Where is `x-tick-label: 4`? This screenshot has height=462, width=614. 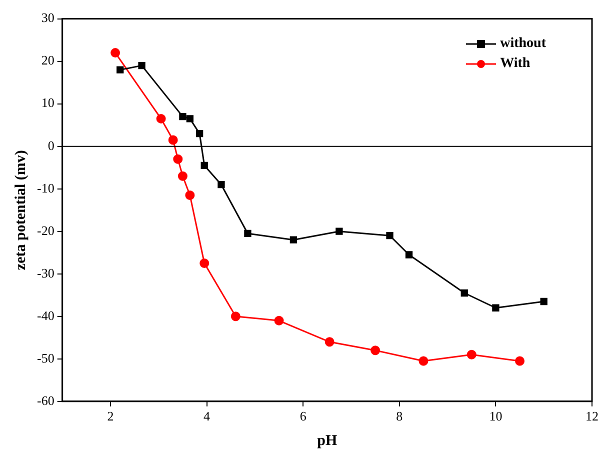
x-tick-label: 4 is located at coordinates (207, 416).